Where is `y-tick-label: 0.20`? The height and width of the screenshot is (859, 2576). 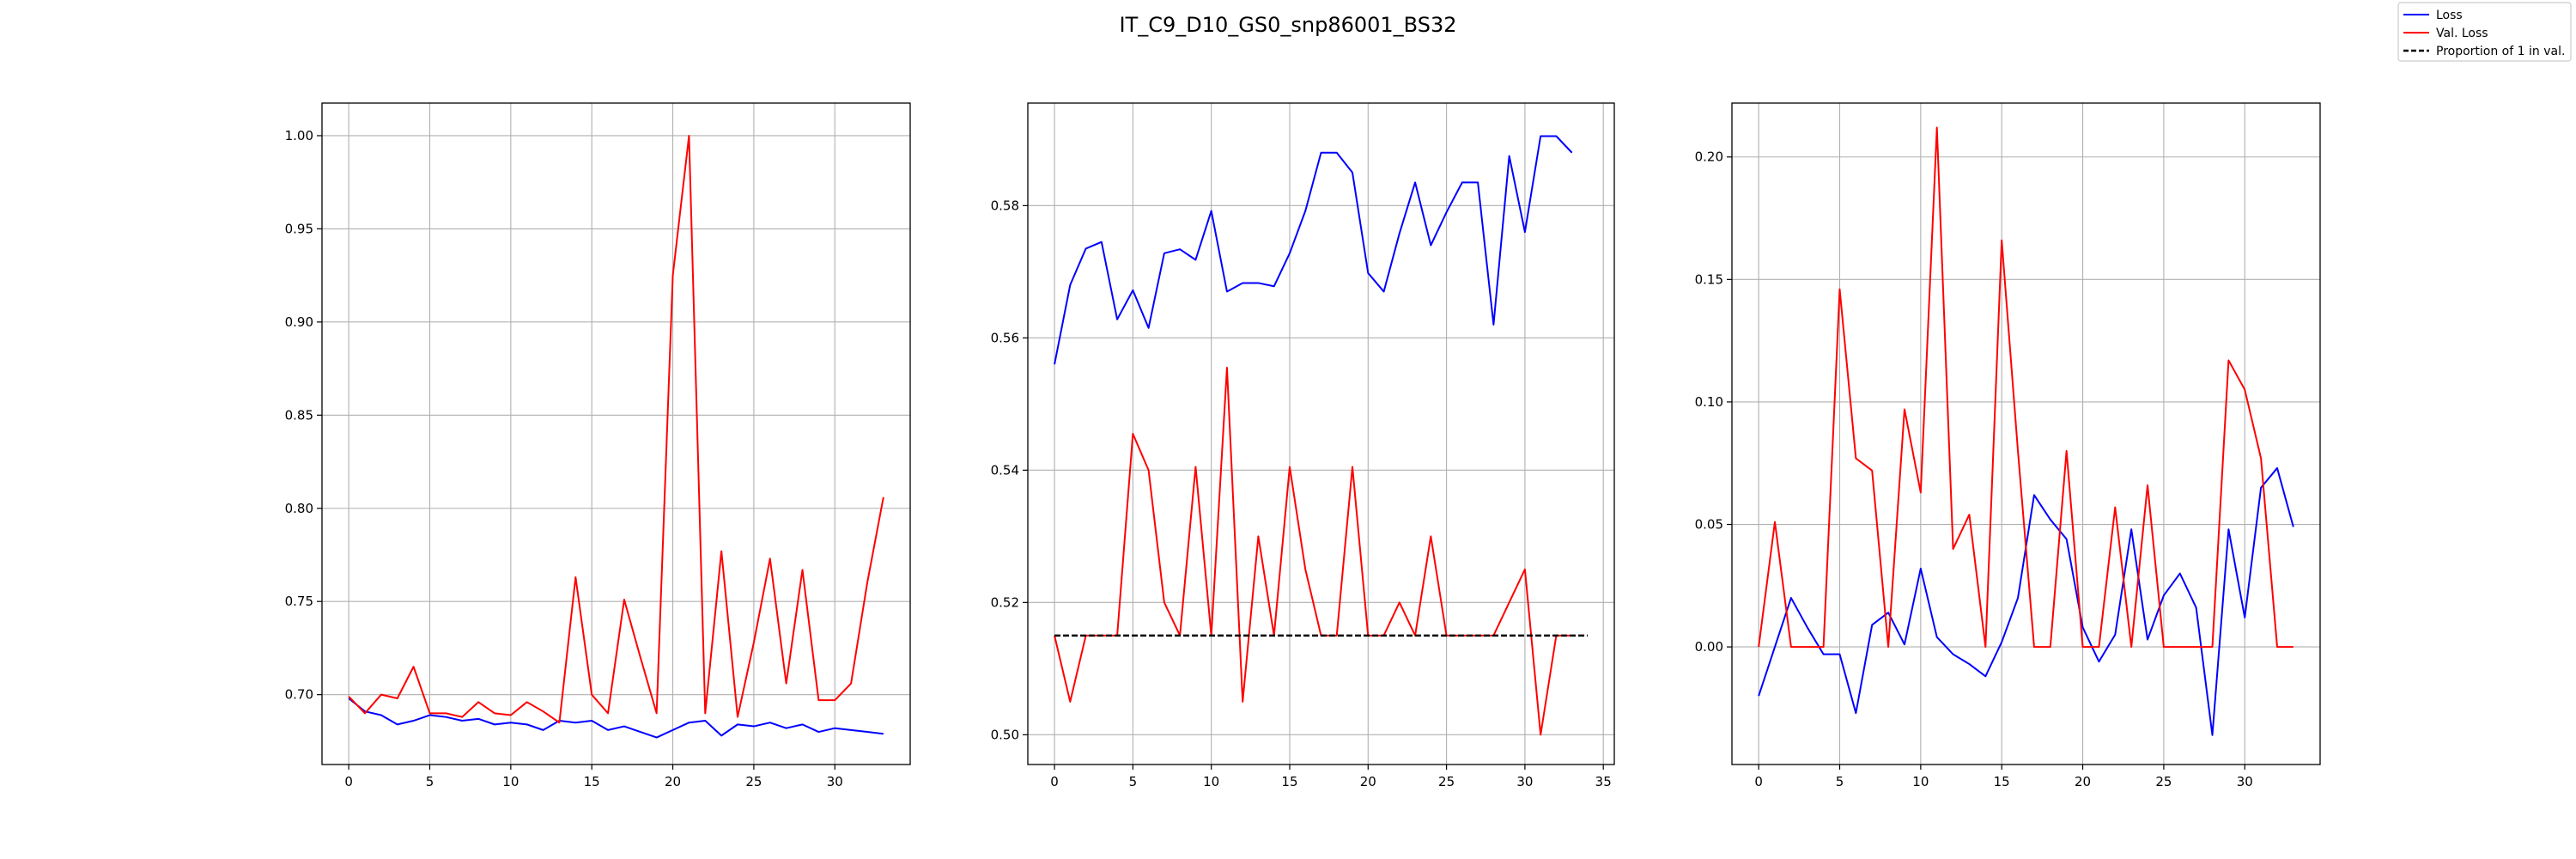
y-tick-label: 0.20 is located at coordinates (1709, 157).